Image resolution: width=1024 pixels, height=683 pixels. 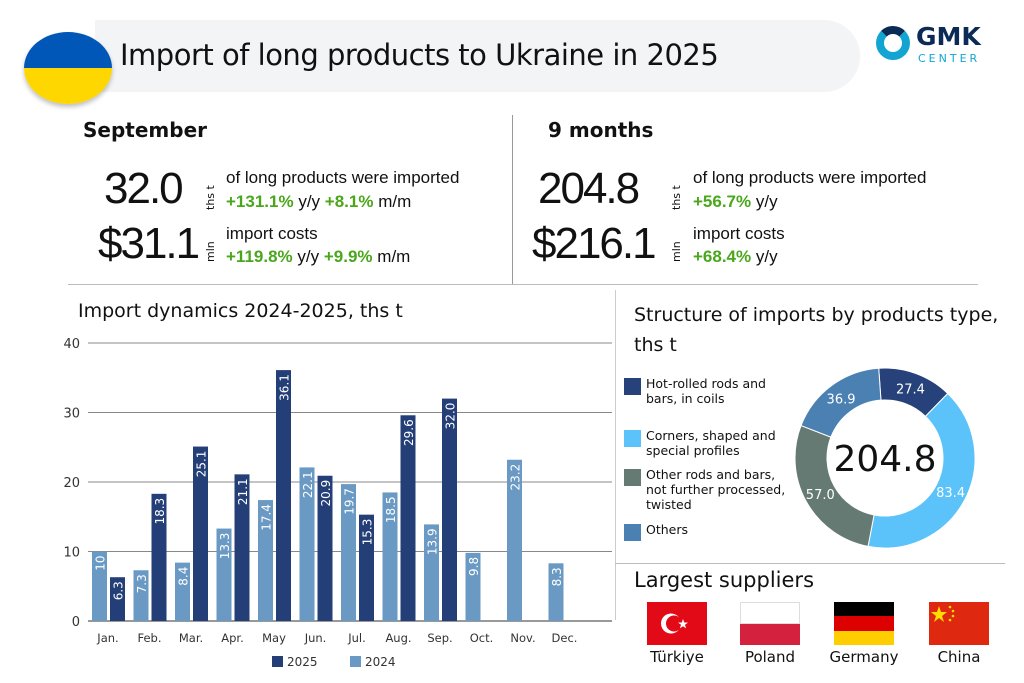 What do you see at coordinates (667, 529) in the screenshot?
I see `legend-label: Others` at bounding box center [667, 529].